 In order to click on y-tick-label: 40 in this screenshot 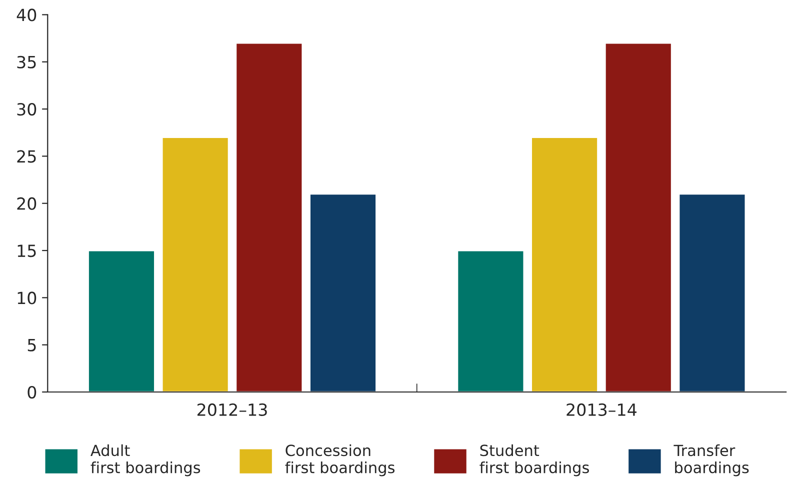, I will do `click(26, 15)`.